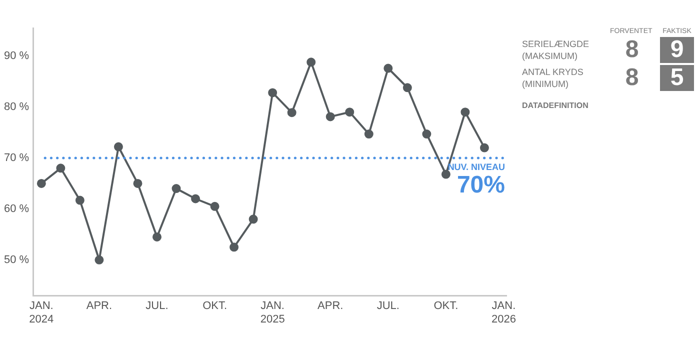 This screenshot has height=350, width=700. Describe the element at coordinates (17, 56) in the screenshot. I see `y-tick-label: 90 %` at that location.